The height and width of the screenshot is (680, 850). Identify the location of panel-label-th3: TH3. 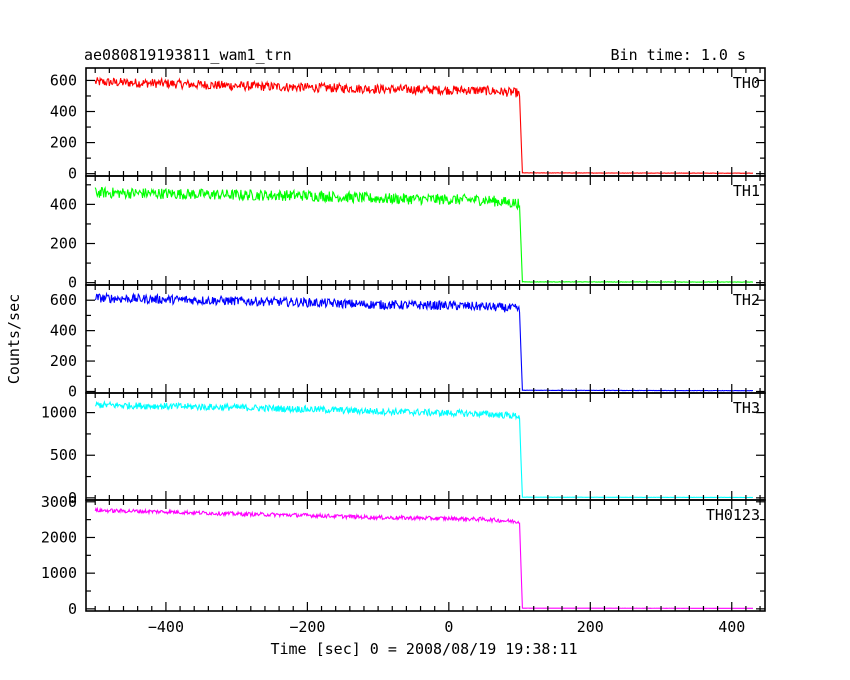
(746, 408).